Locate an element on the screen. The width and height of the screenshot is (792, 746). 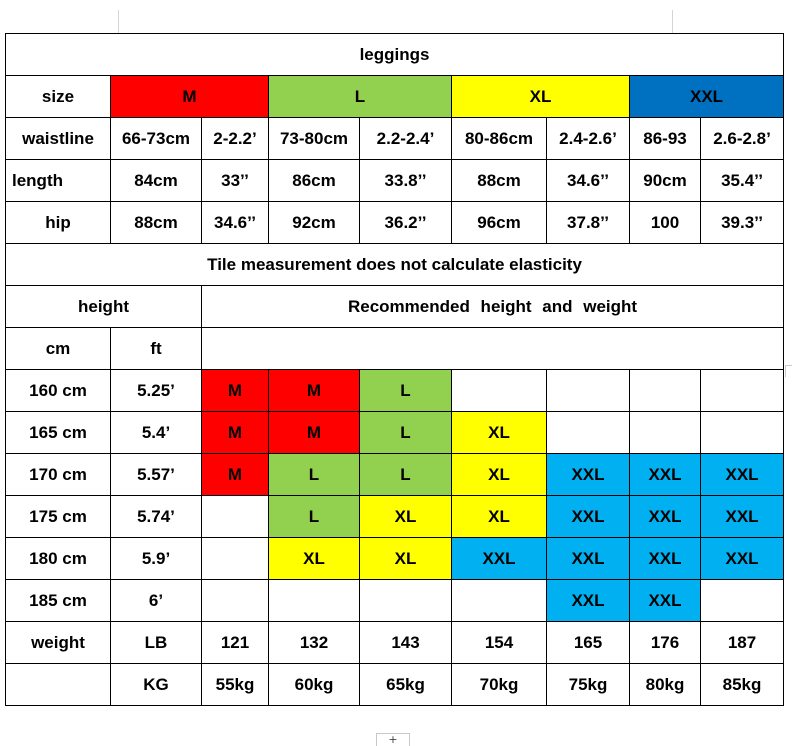
measure-cm: 66-73cm is located at coordinates (156, 138).